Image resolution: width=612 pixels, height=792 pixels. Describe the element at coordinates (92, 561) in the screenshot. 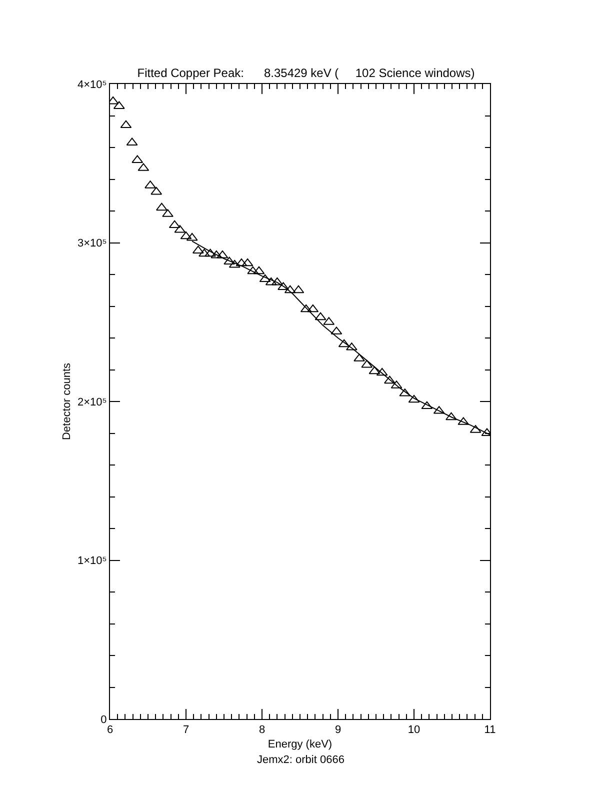

I see `y-tick-label: 1×10⁵` at that location.